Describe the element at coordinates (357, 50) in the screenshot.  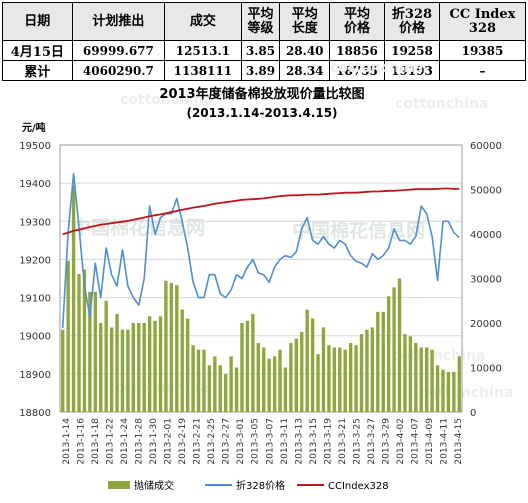
I see `table-cell: 18856` at that location.